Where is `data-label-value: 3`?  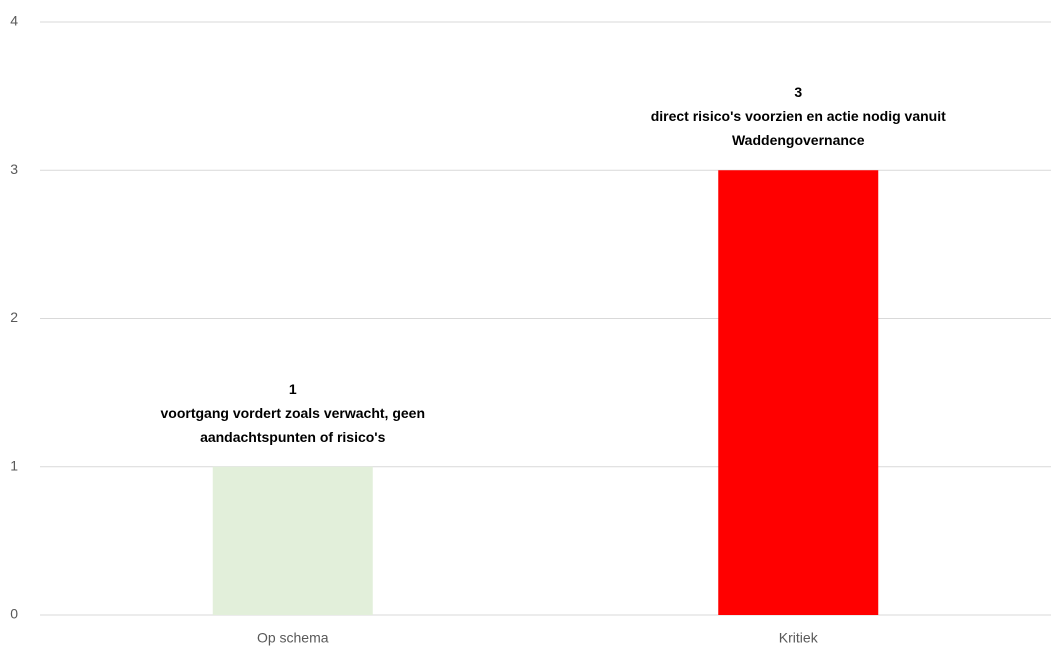 data-label-value: 3 is located at coordinates (798, 92).